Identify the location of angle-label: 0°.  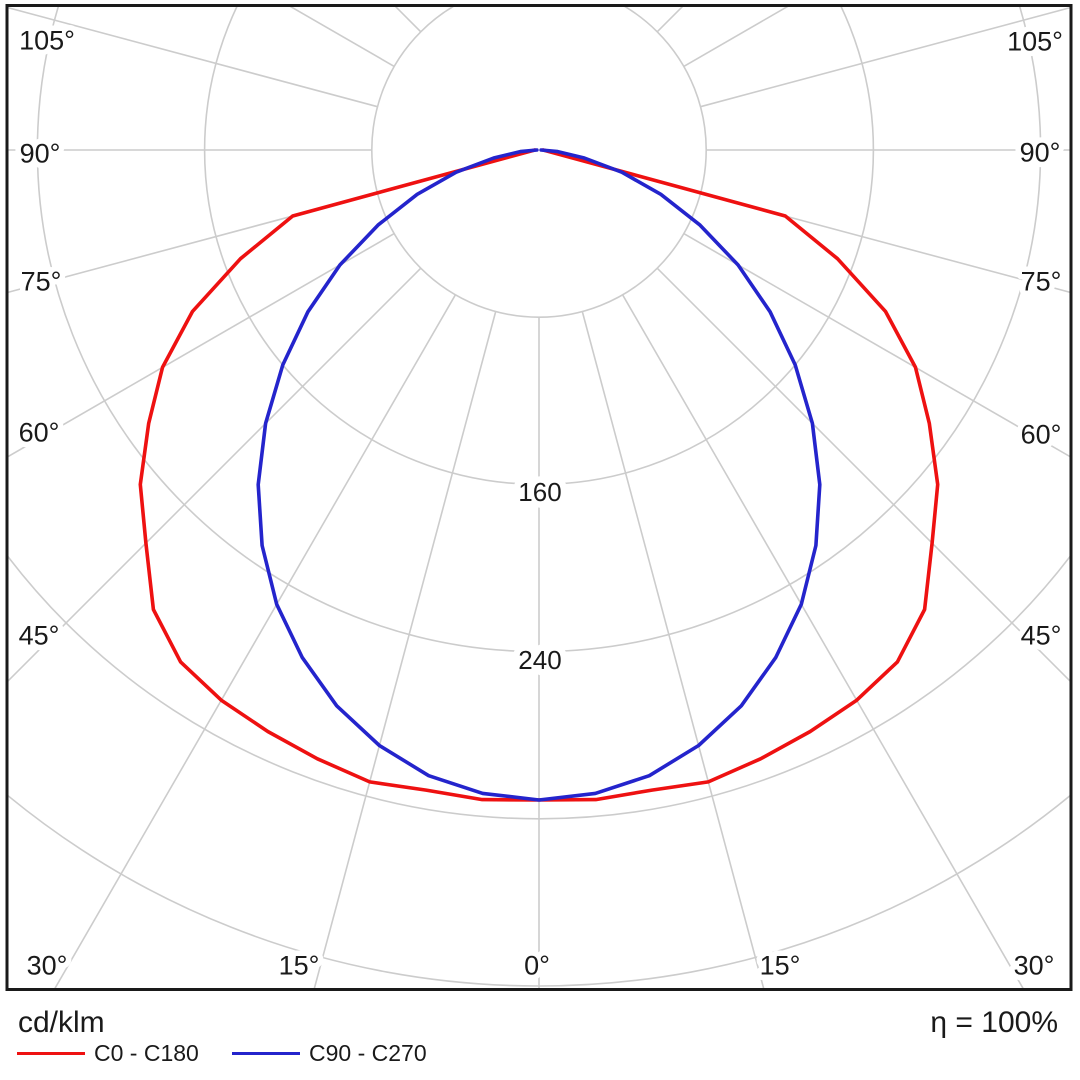
(537, 966).